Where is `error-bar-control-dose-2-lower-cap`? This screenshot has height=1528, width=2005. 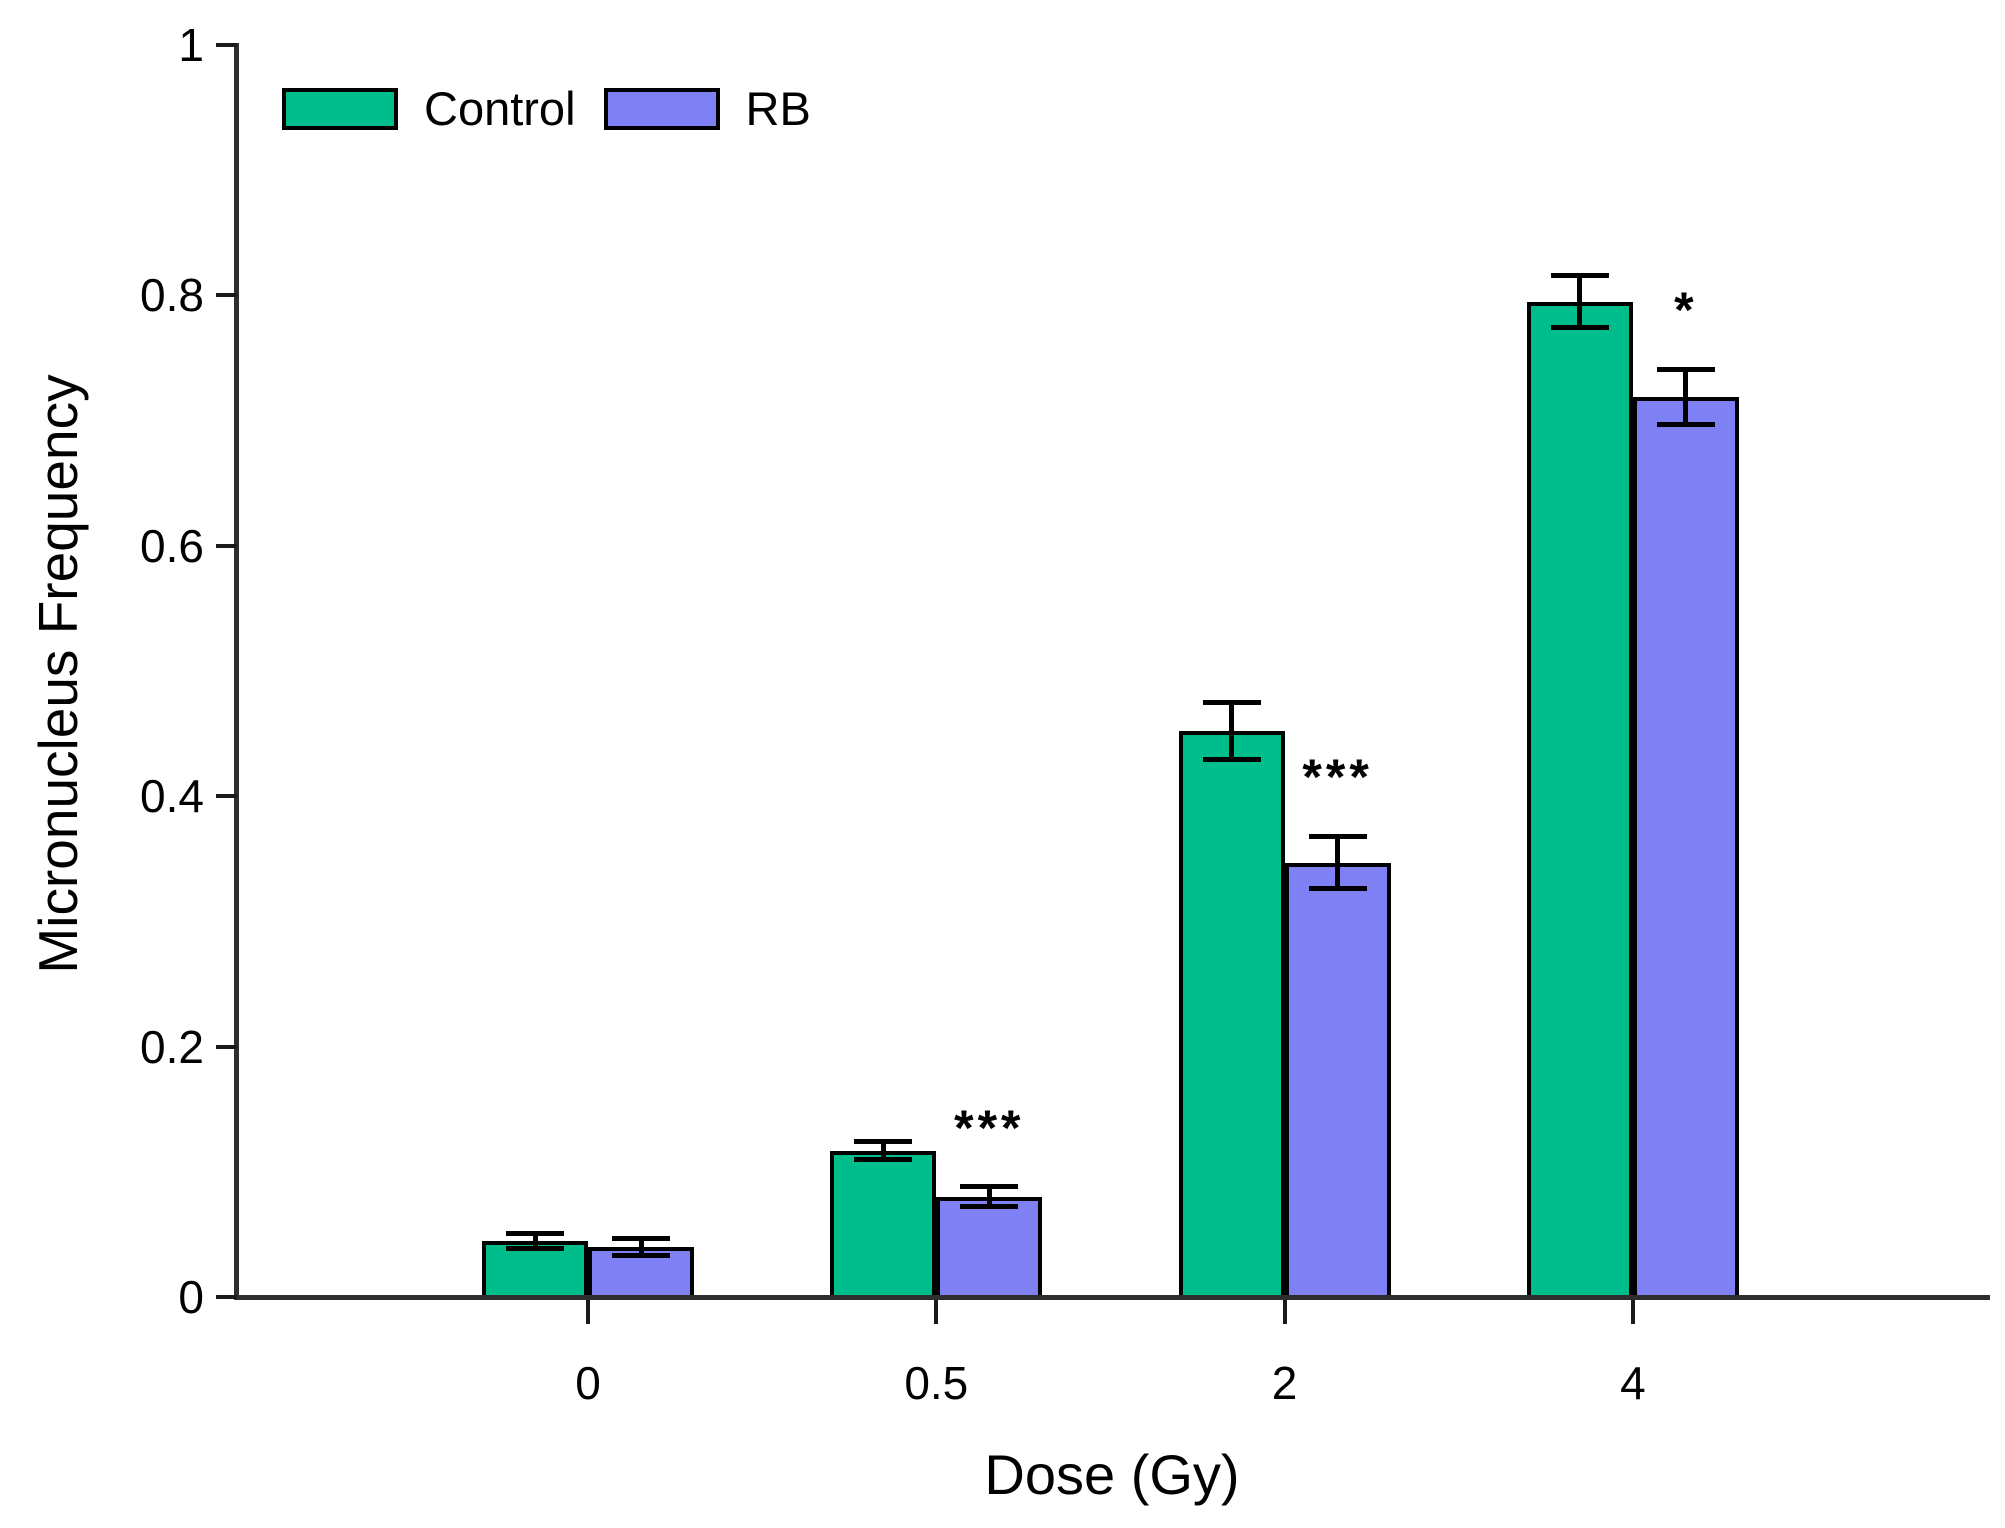
error-bar-control-dose-2-lower-cap is located at coordinates (1231, 760).